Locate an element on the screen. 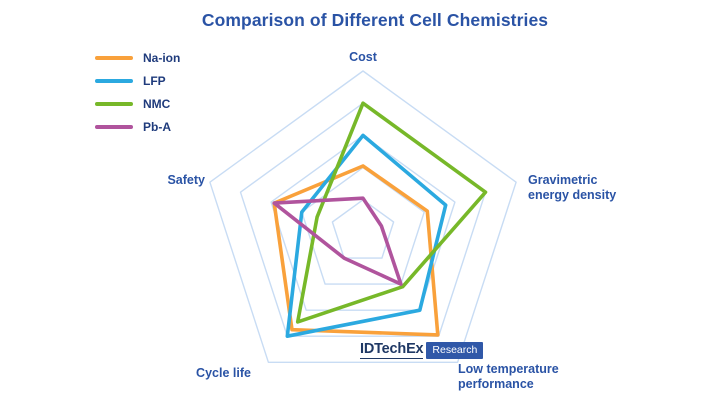 The image size is (728, 410). page-title: Comparison of Different Cell Chemistries is located at coordinates (375, 20).